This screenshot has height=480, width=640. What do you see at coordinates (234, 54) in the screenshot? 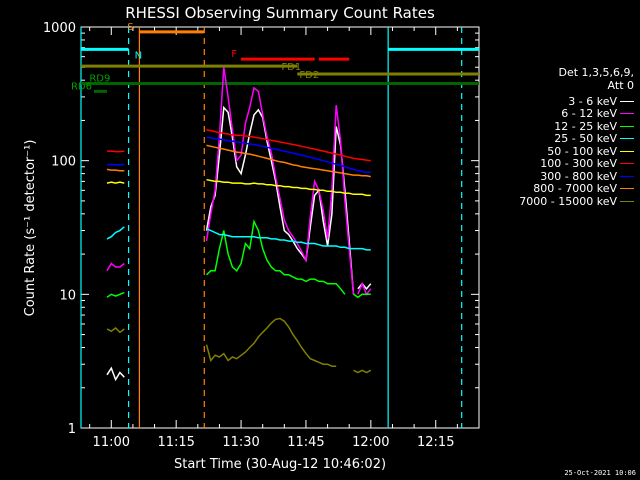
I see `flag-label: F` at bounding box center [234, 54].